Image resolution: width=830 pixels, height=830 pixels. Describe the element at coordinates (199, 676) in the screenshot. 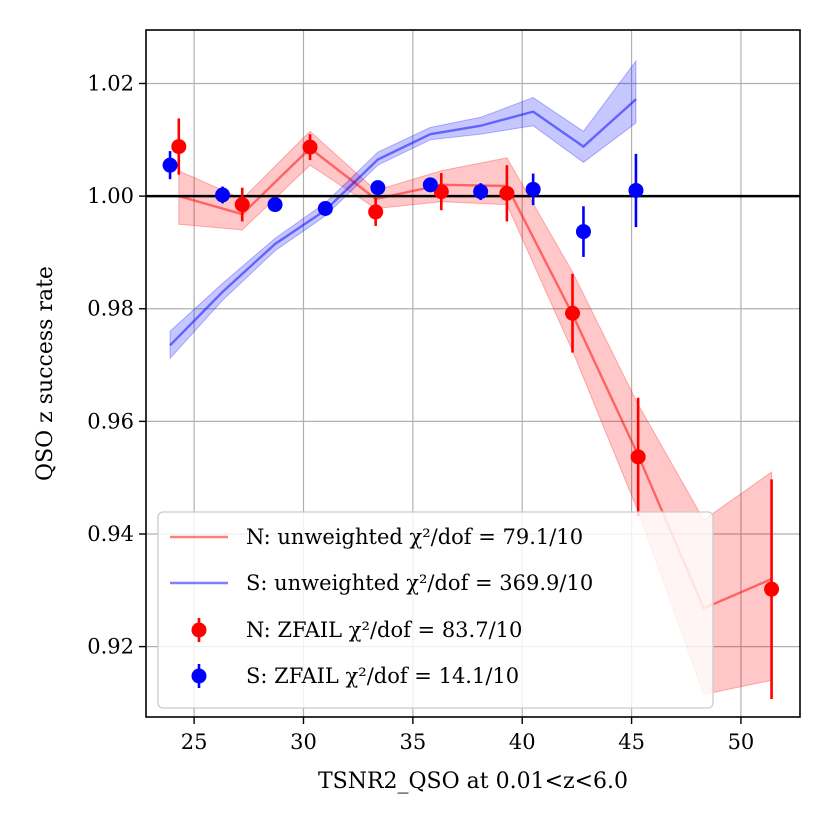

I see `s-zfail-legend-swatch-dot` at that location.